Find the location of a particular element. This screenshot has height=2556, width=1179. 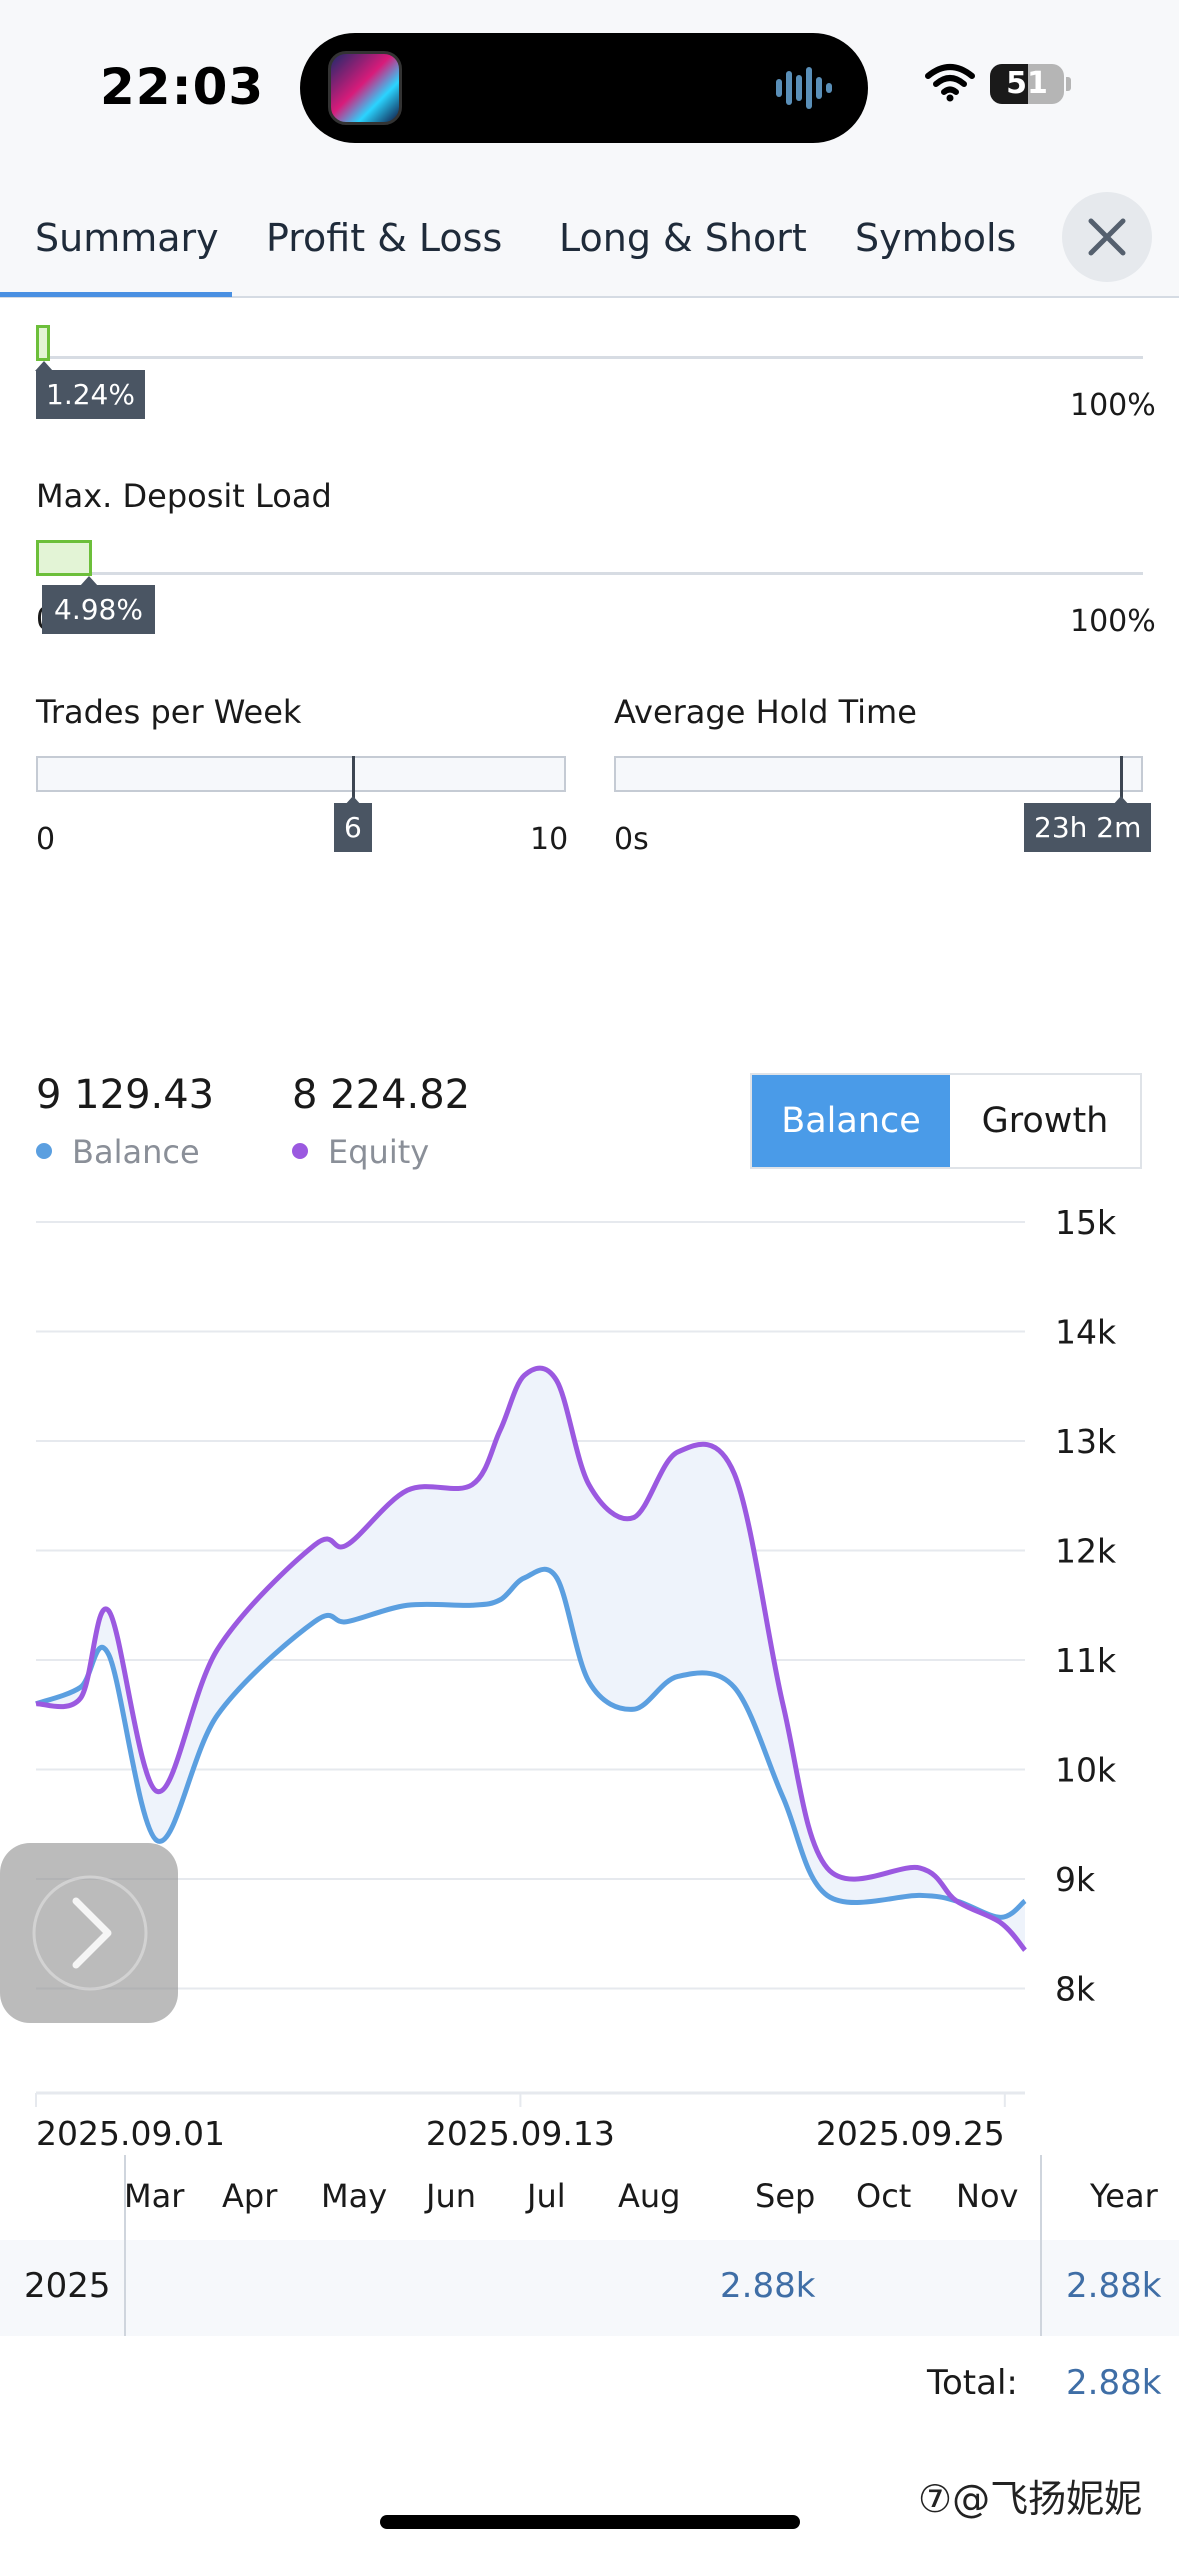

toggle-growth-button: Growth is located at coordinates (1045, 1121).